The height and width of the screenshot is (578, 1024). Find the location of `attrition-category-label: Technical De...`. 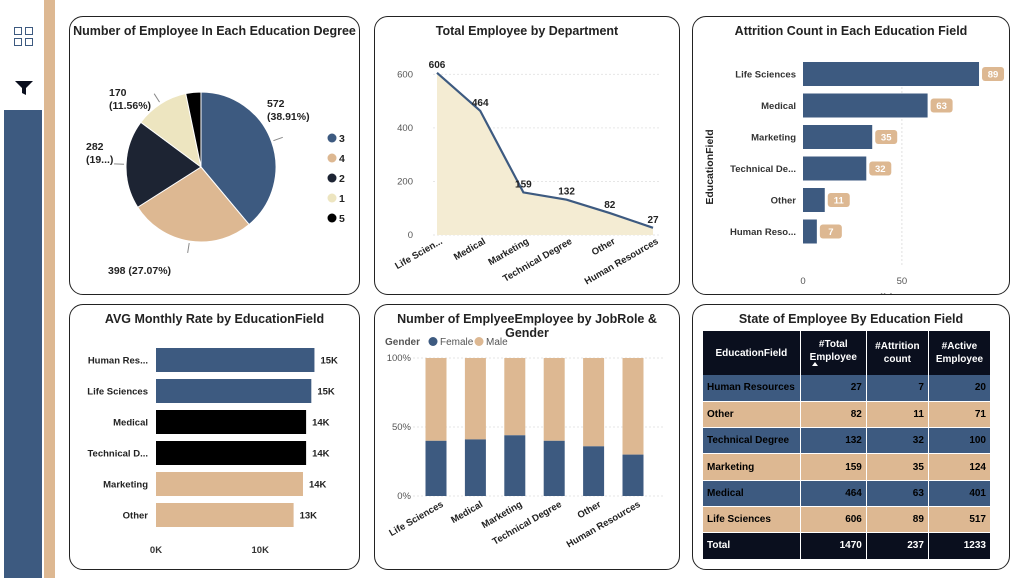

attrition-category-label: Technical De... is located at coordinates (763, 169).